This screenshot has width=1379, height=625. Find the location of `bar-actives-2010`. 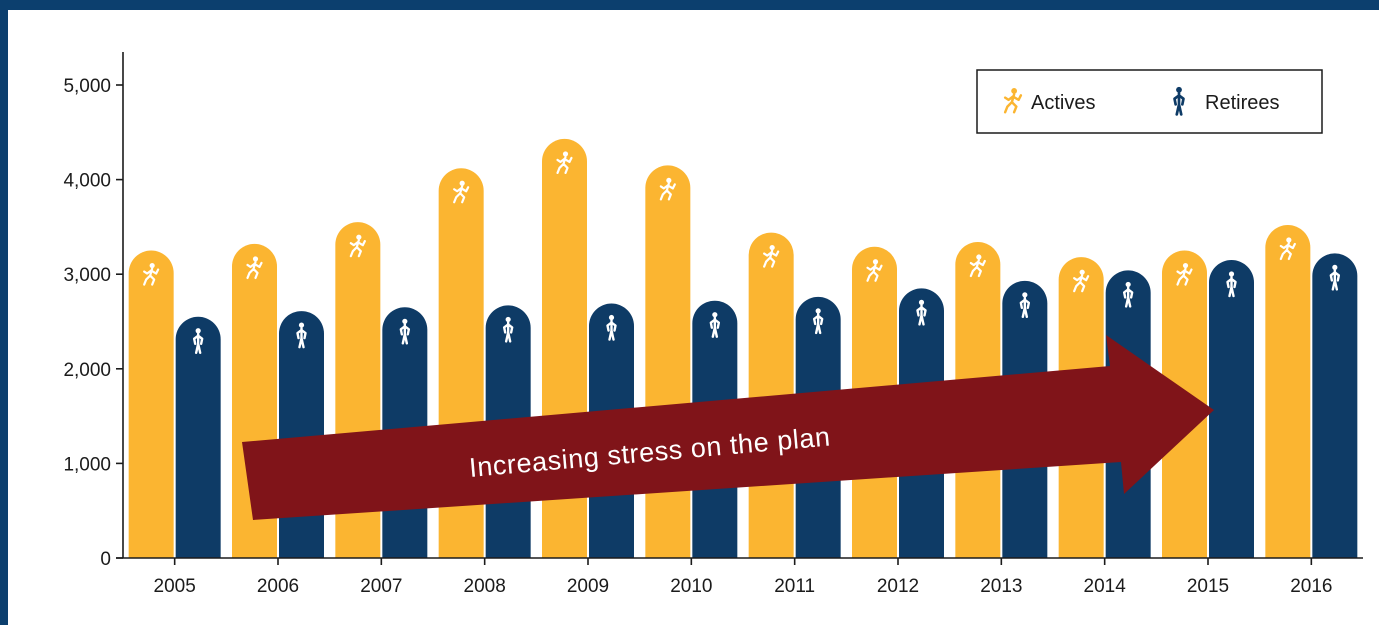

bar-actives-2010 is located at coordinates (668, 361).